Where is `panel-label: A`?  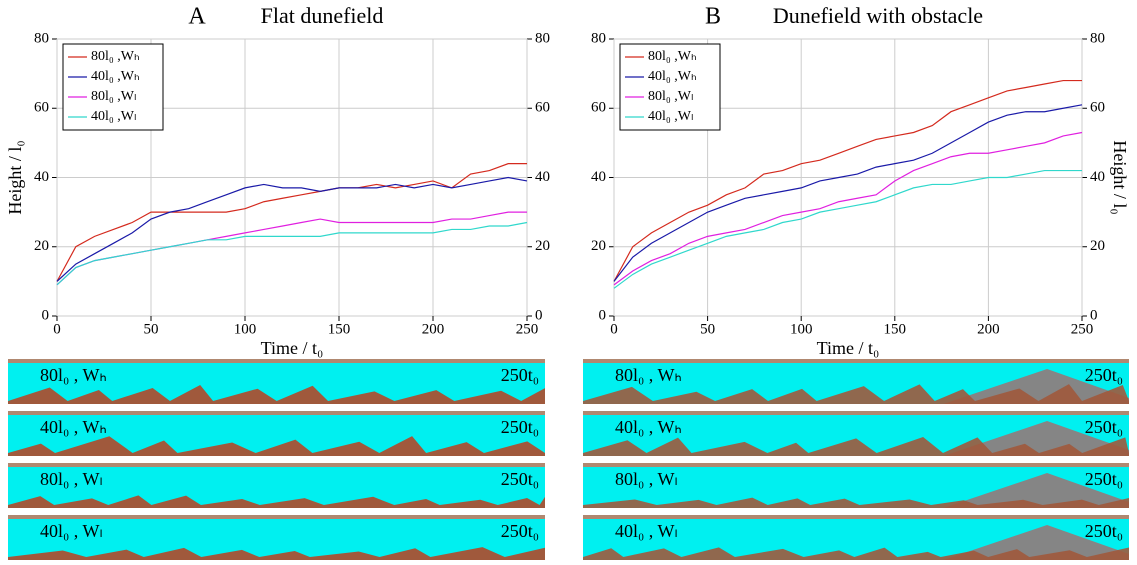 panel-label: A is located at coordinates (197, 17).